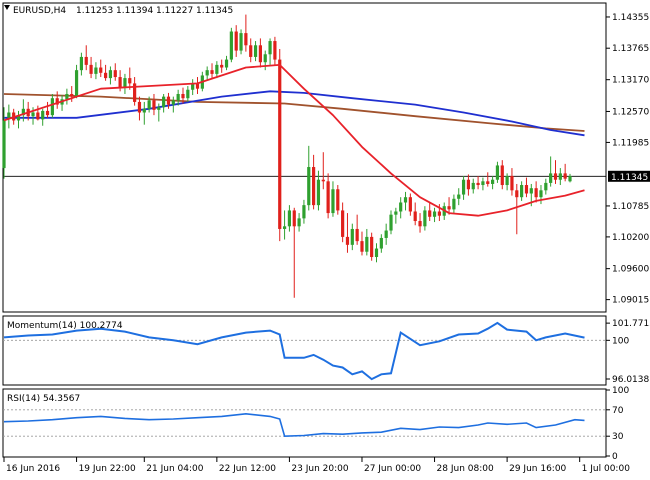  I want to click on price-axis-label: 1.12570, so click(630, 112).